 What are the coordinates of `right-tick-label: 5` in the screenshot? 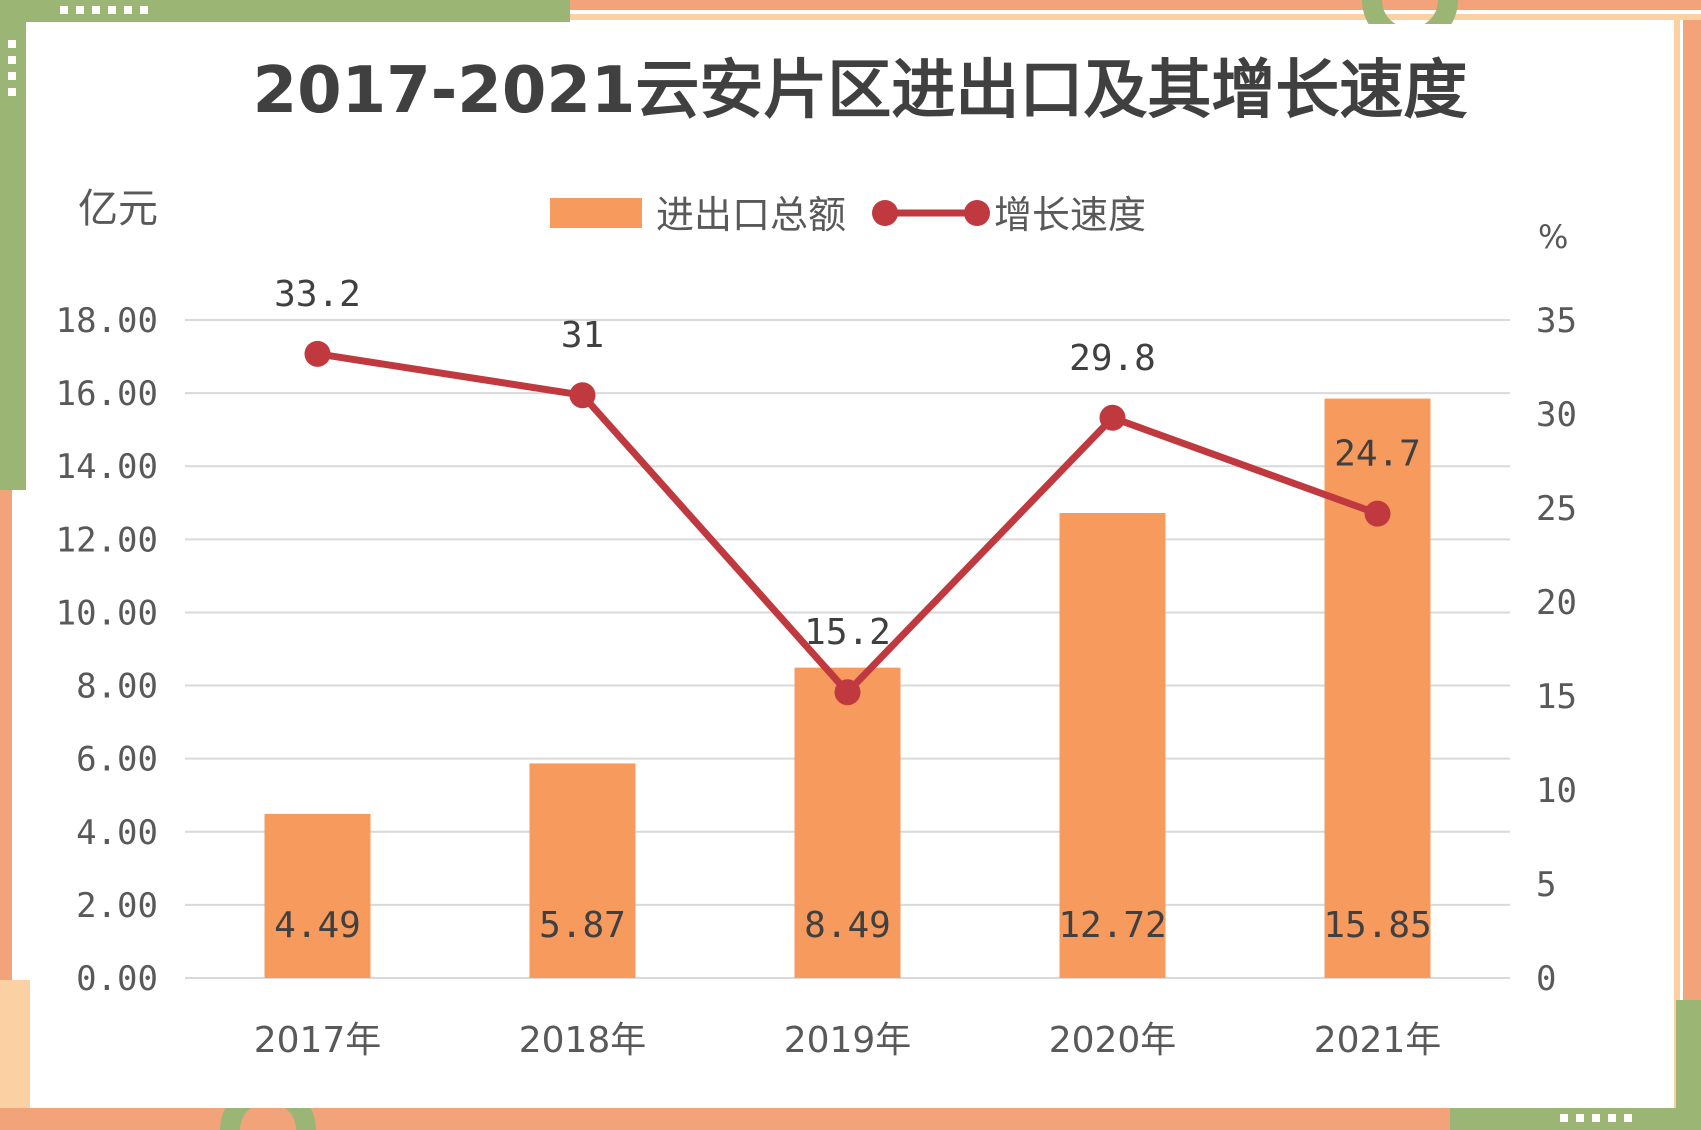 It's located at (1546, 885).